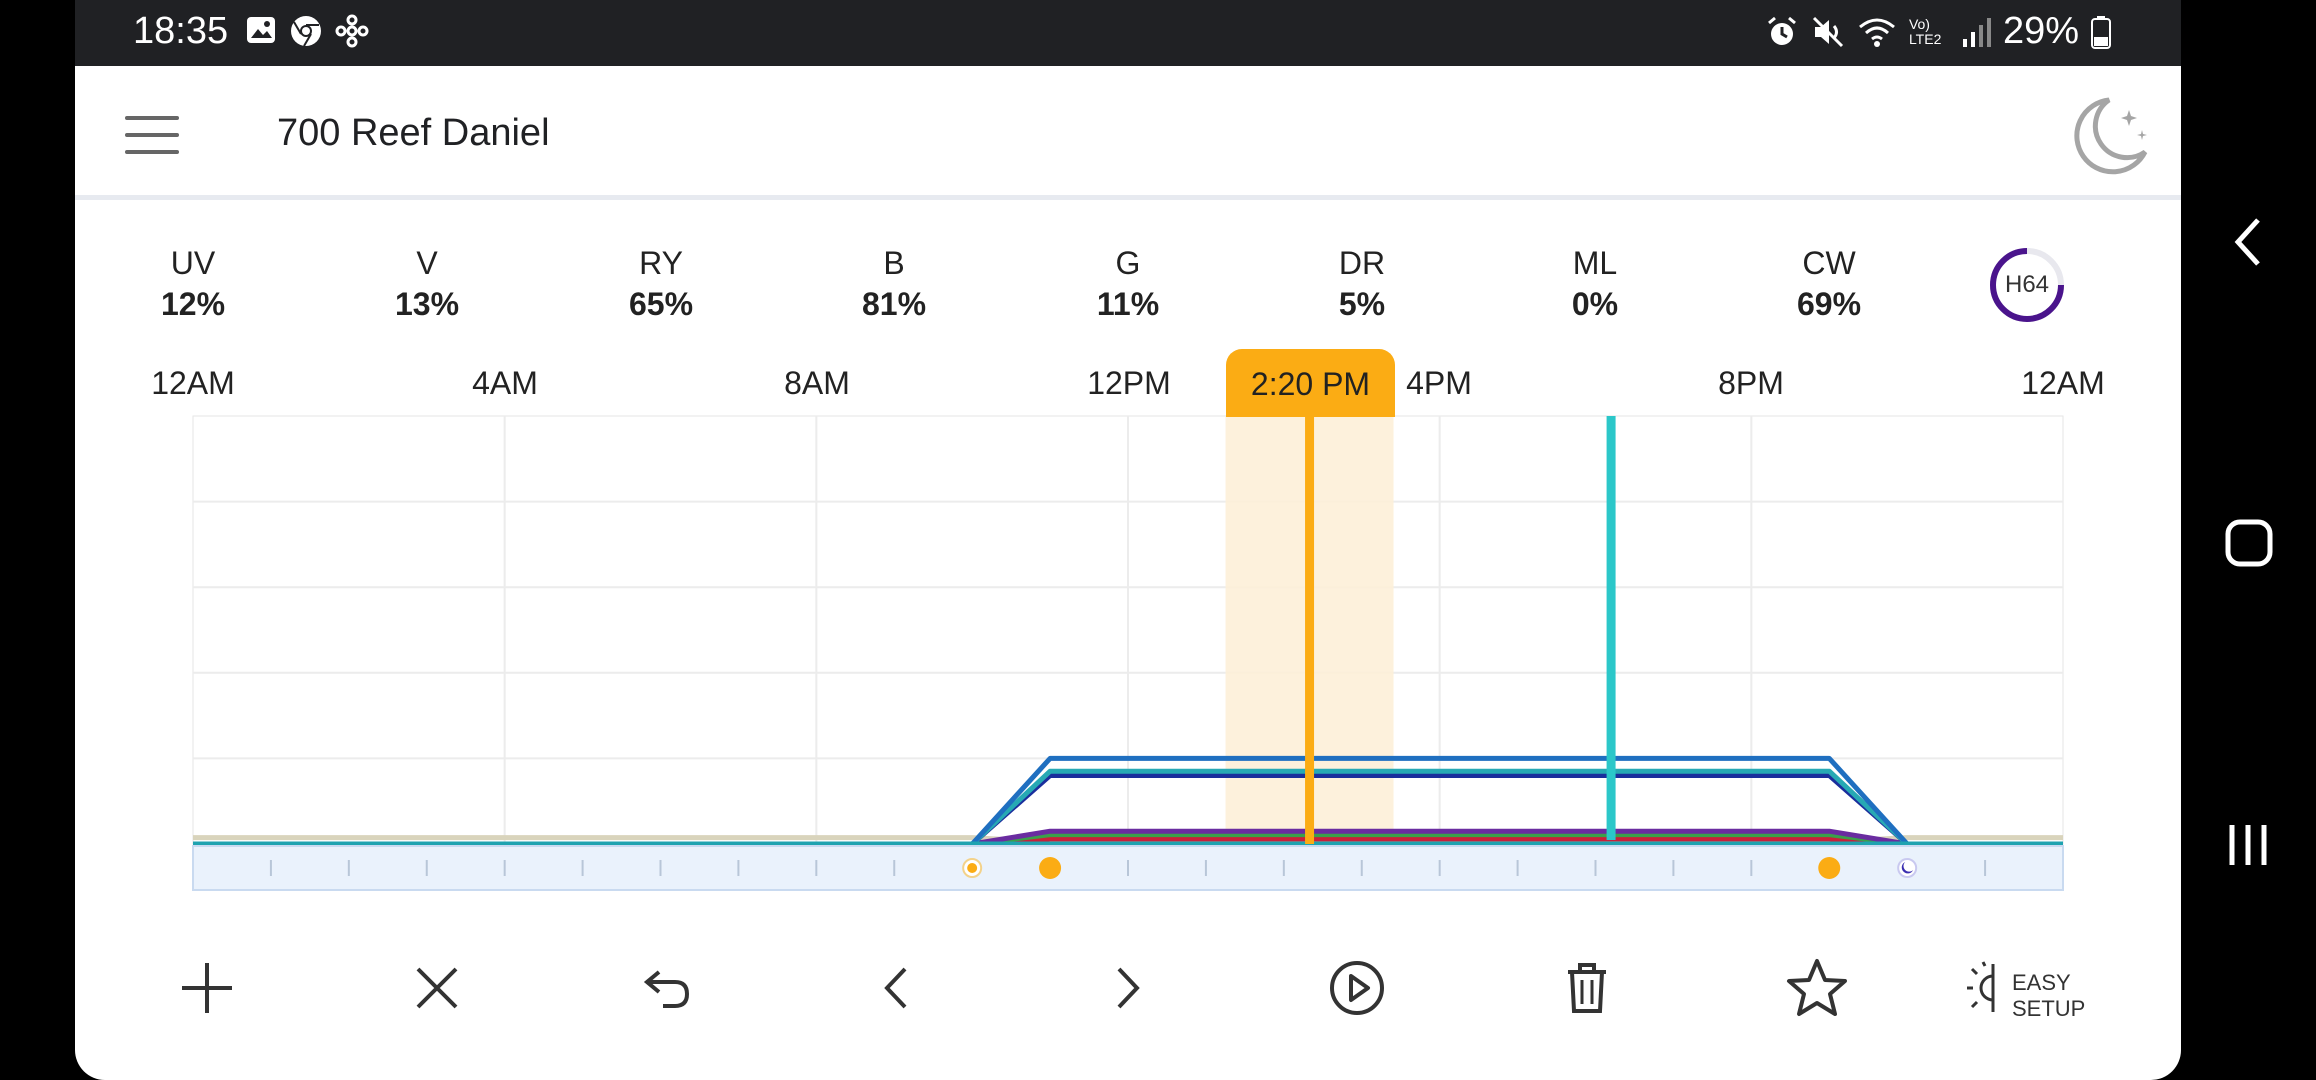 This screenshot has width=2316, height=1080. What do you see at coordinates (193, 283) in the screenshot?
I see `channel-uv: UV 12%` at bounding box center [193, 283].